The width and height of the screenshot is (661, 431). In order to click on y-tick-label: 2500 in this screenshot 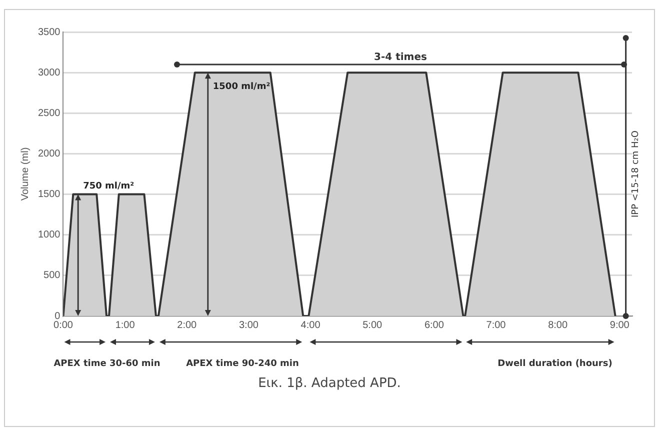, I will do `click(49, 113)`.